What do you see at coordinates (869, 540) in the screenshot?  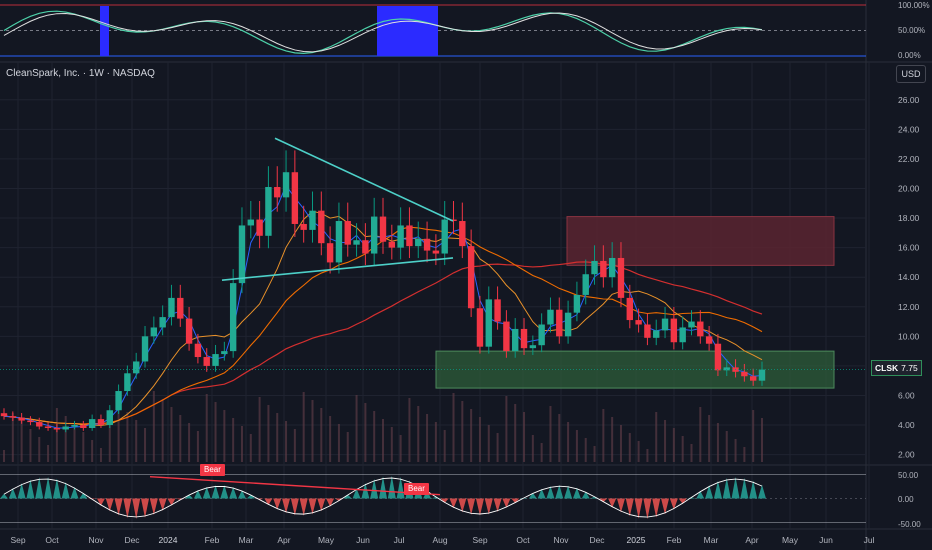 I see `x-tick-label: Jul` at bounding box center [869, 540].